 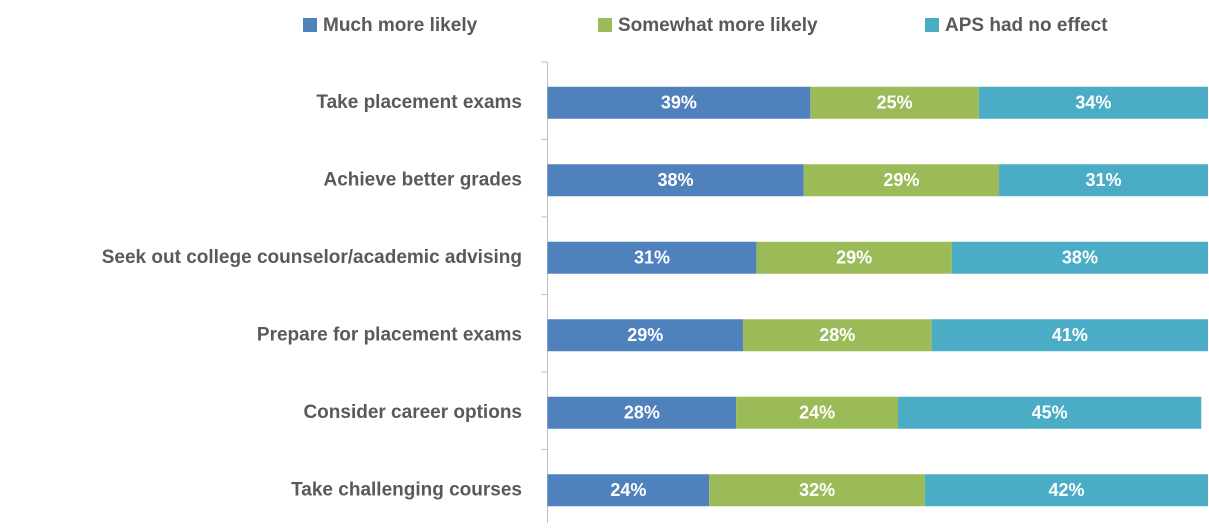 What do you see at coordinates (1026, 25) in the screenshot?
I see `legend-label: APS had no effect` at bounding box center [1026, 25].